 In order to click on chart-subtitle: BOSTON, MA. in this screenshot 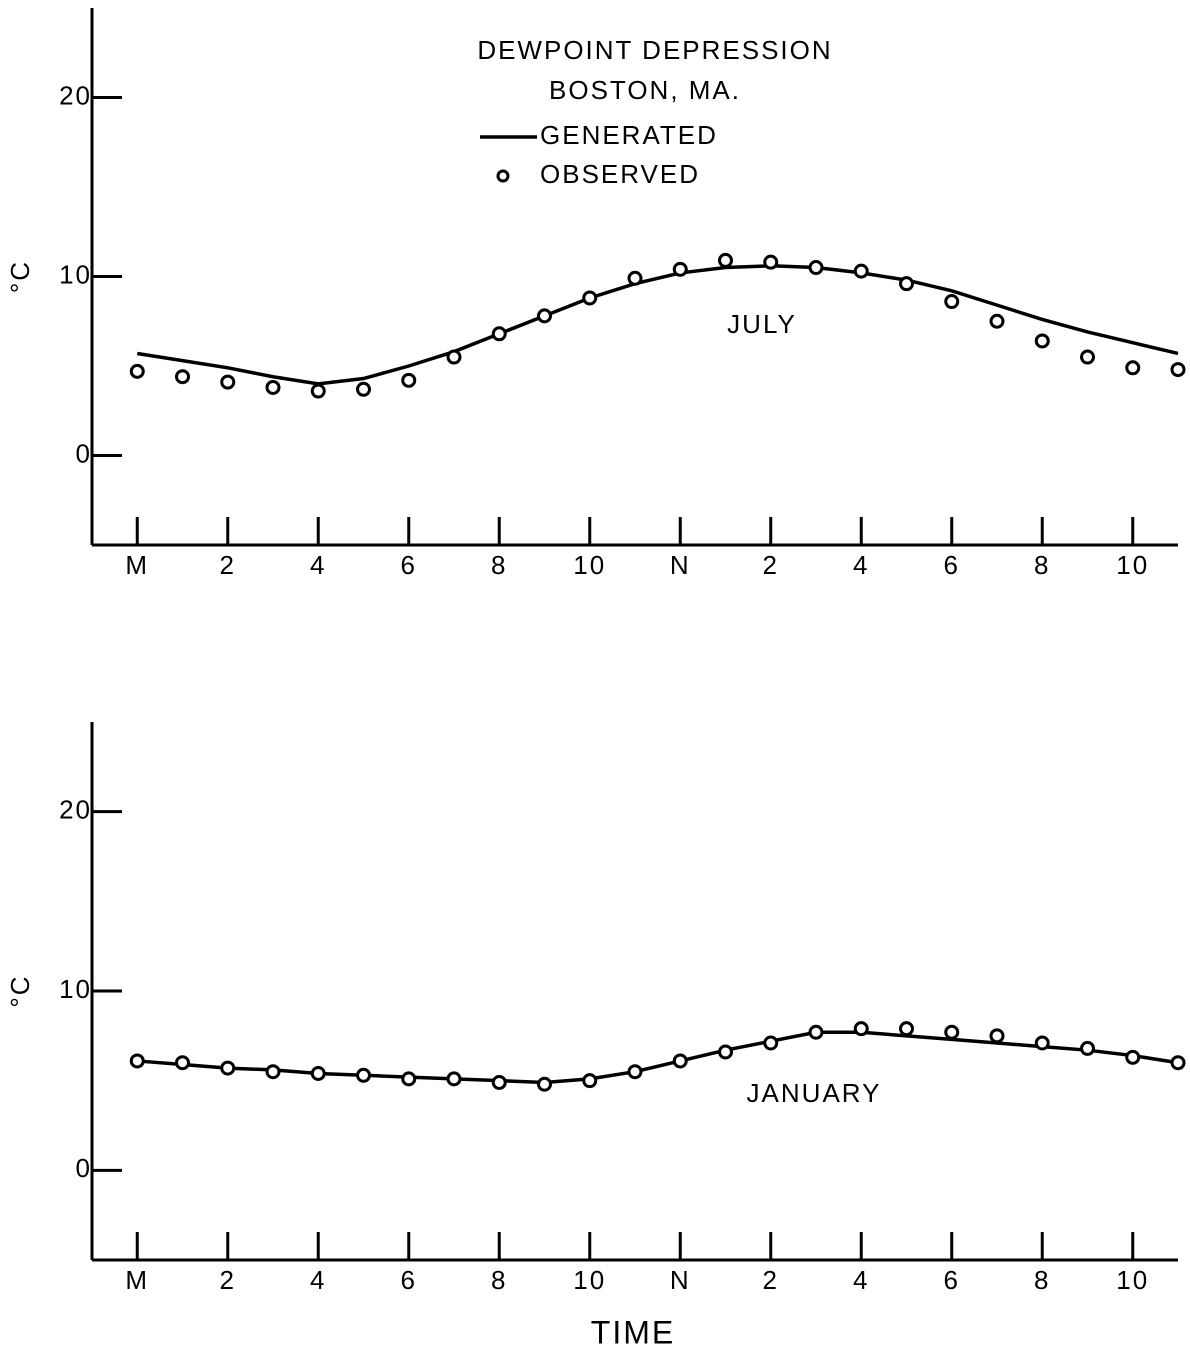, I will do `click(645, 90)`.